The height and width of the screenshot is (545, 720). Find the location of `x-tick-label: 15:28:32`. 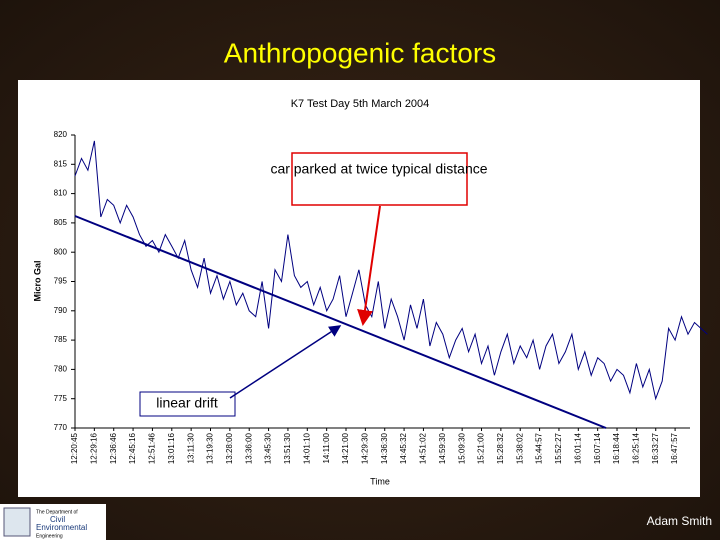

x-tick-label: 15:28:32 is located at coordinates (500, 448).